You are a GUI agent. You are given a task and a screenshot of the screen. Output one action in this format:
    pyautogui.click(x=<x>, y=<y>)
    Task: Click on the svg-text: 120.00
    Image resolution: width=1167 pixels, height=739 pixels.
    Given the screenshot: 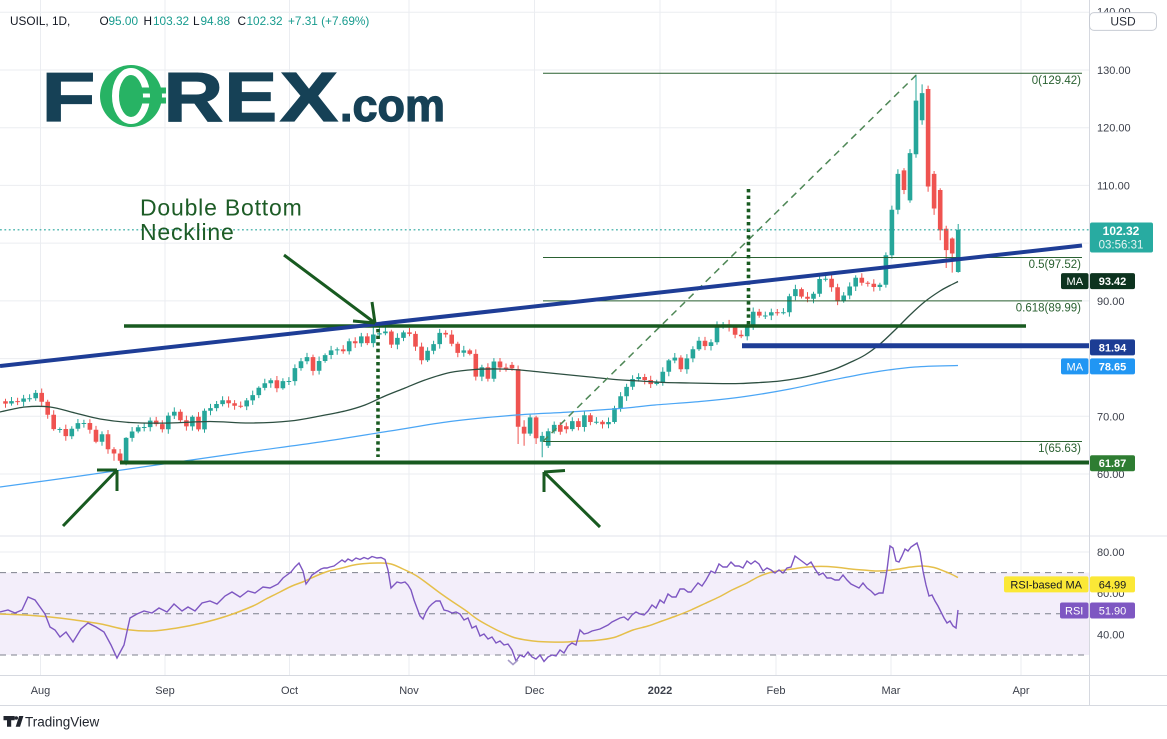 What is the action you would take?
    pyautogui.click(x=1114, y=129)
    